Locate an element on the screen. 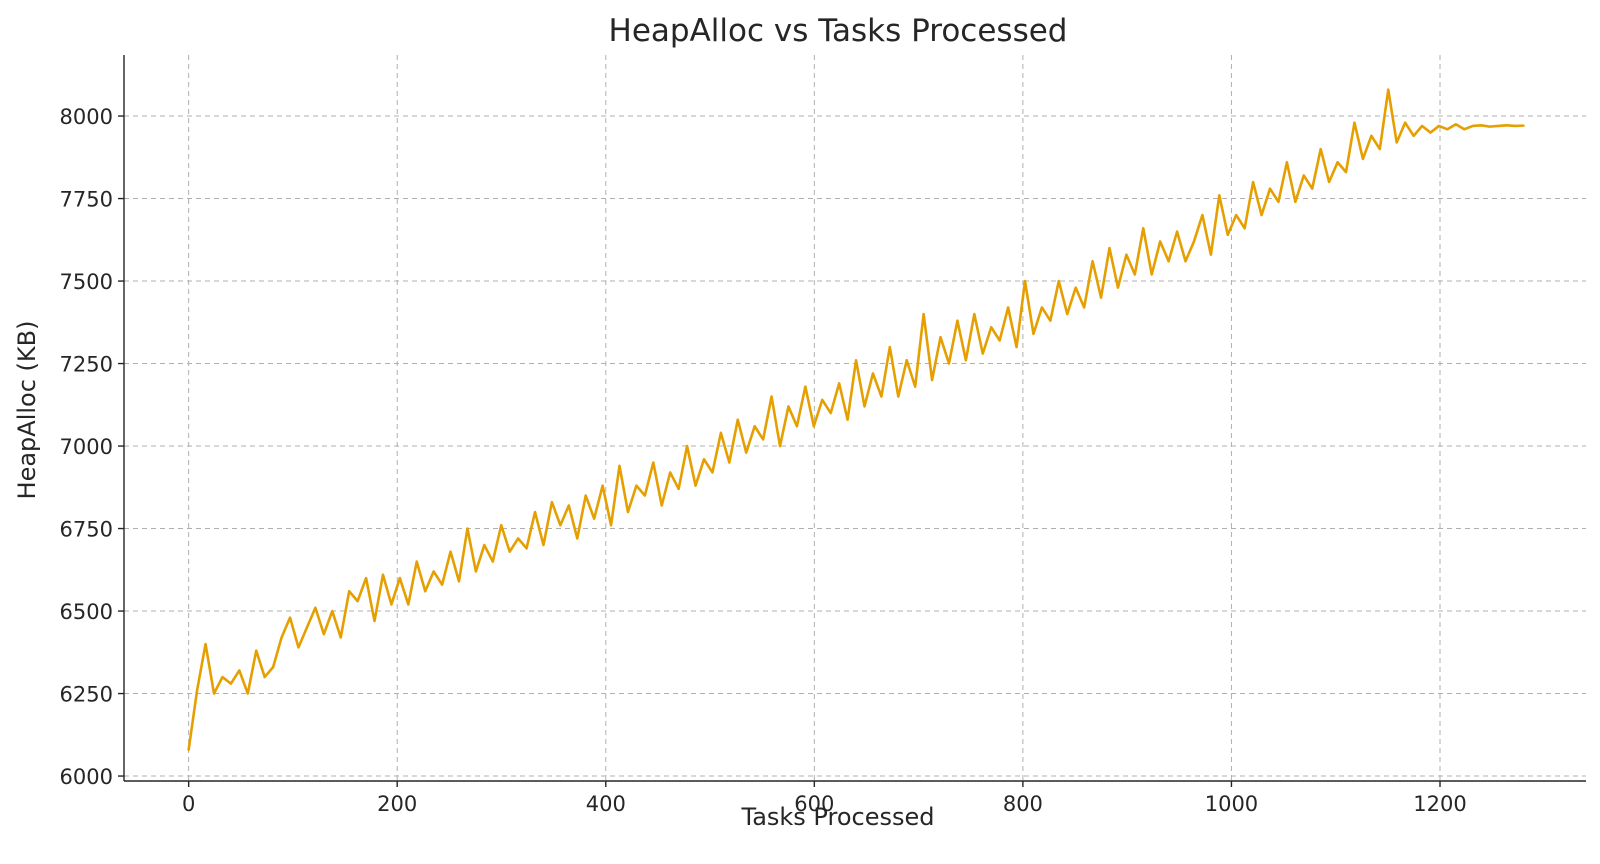  y-axis-label: HeapAlloc (KB) is located at coordinates (27, 410).